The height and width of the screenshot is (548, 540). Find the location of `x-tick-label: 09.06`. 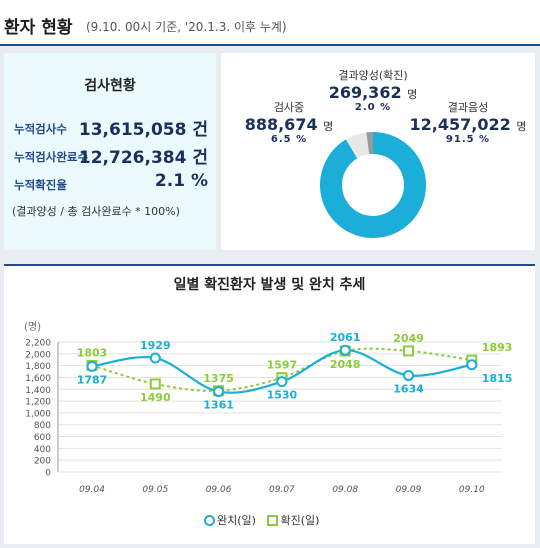

x-tick-label: 09.06 is located at coordinates (219, 490).